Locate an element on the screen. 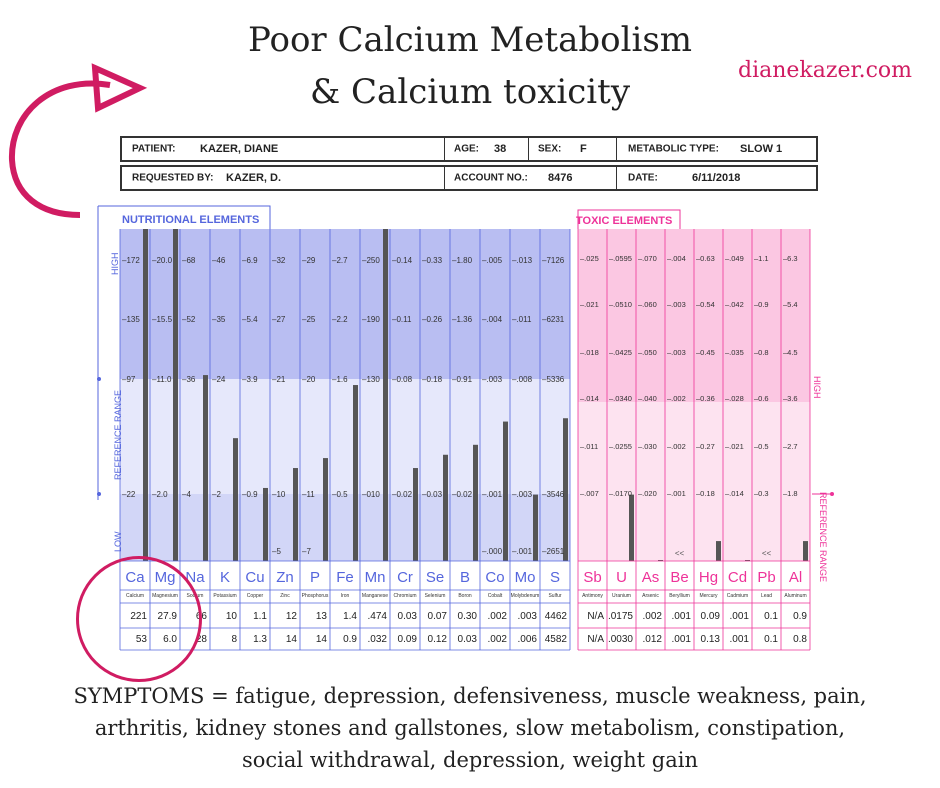 This screenshot has width=940, height=788. scale-label-Mn: –010 is located at coordinates (371, 494).